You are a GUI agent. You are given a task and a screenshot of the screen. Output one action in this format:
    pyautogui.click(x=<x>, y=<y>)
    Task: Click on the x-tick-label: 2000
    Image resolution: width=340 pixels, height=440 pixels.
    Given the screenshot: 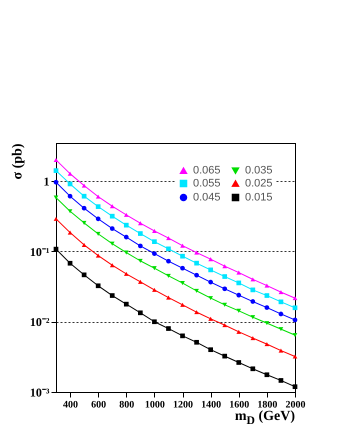 What is the action you would take?
    pyautogui.click(x=296, y=405)
    